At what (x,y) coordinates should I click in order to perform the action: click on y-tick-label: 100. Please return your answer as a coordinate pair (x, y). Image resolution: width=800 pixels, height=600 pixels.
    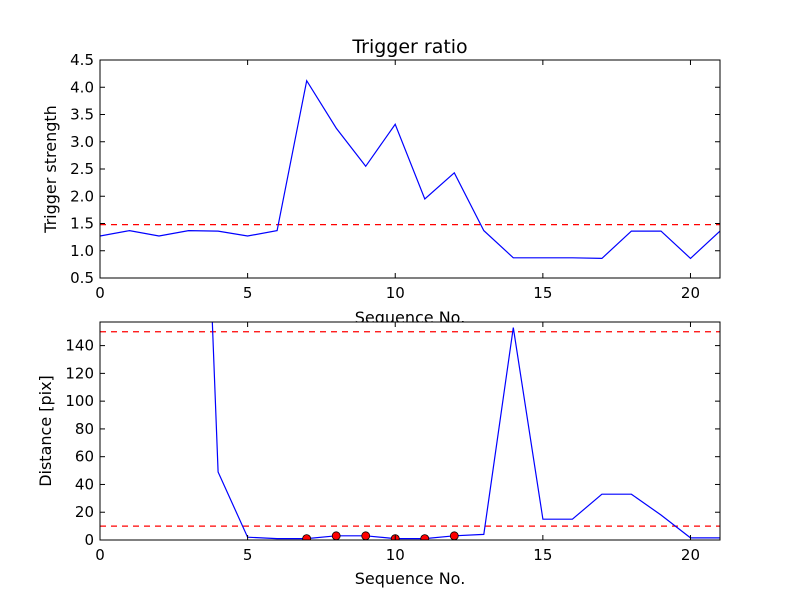
    Looking at the image, I should click on (79, 401).